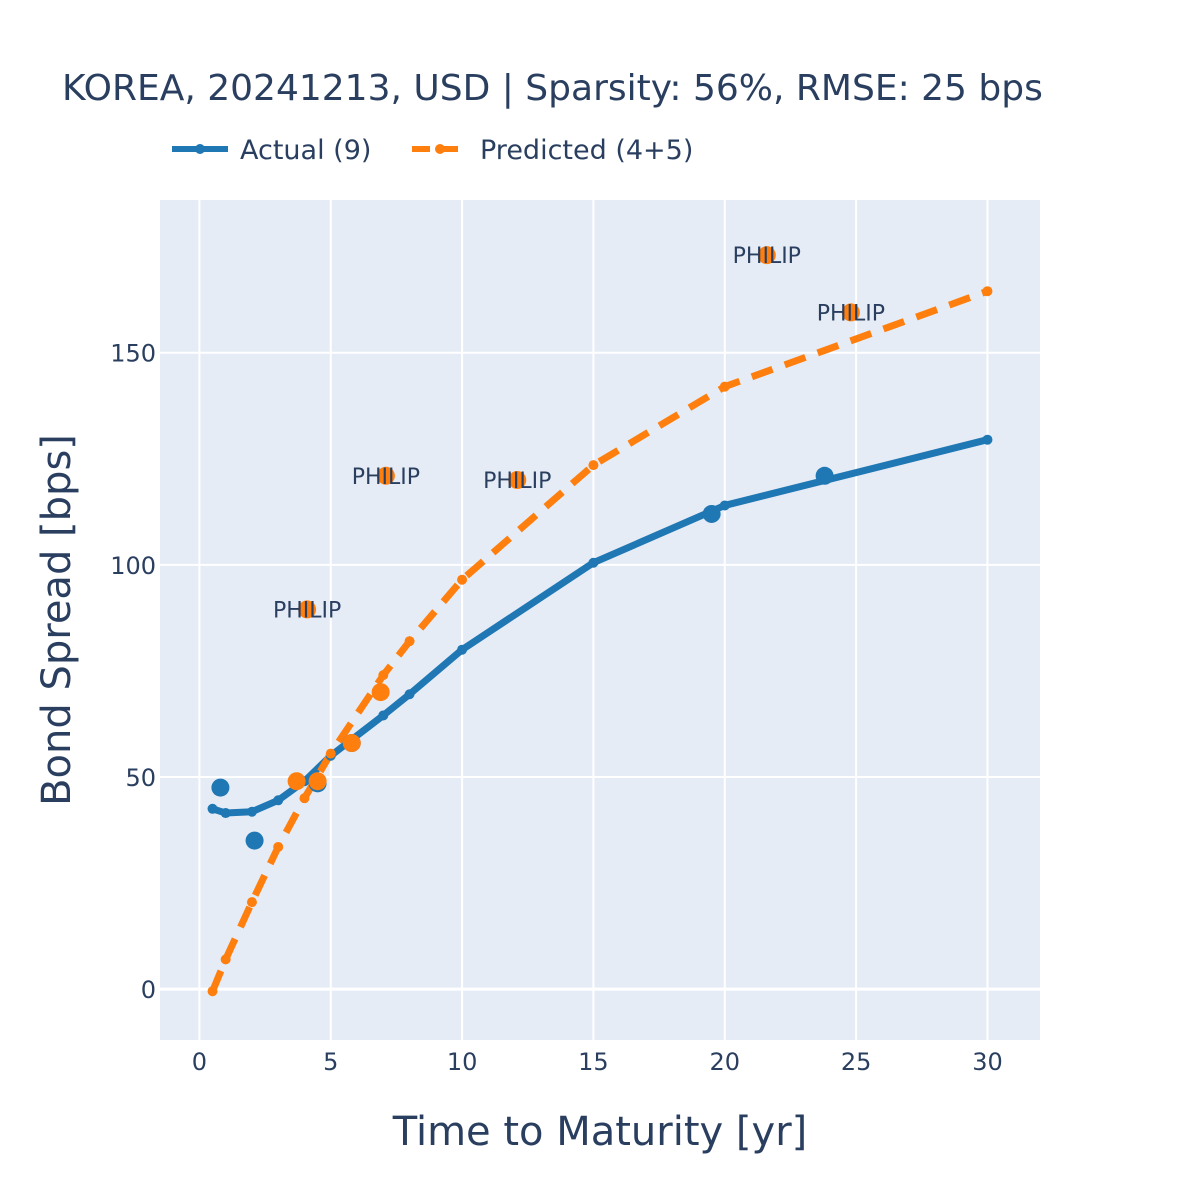 This screenshot has height=1200, width=1200. I want to click on legend-item-actual: Actual (9), so click(271, 150).